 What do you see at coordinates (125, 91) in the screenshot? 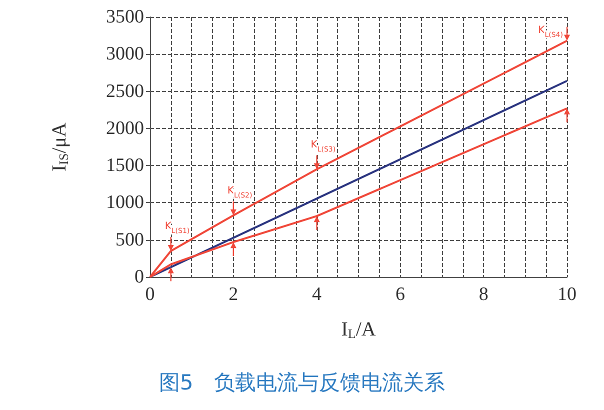
I see `y-tick-label: 2500` at bounding box center [125, 91].